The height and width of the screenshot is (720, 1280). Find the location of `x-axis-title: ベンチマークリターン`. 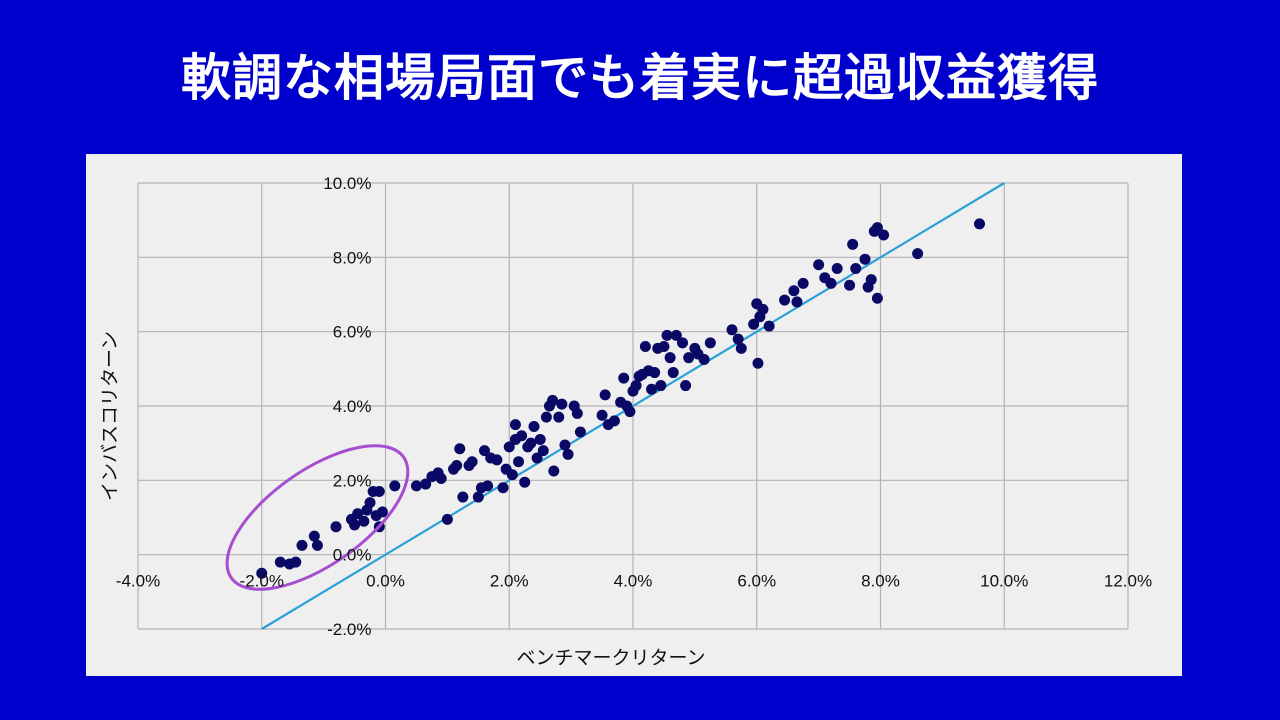

x-axis-title: ベンチマークリターン is located at coordinates (610, 658).